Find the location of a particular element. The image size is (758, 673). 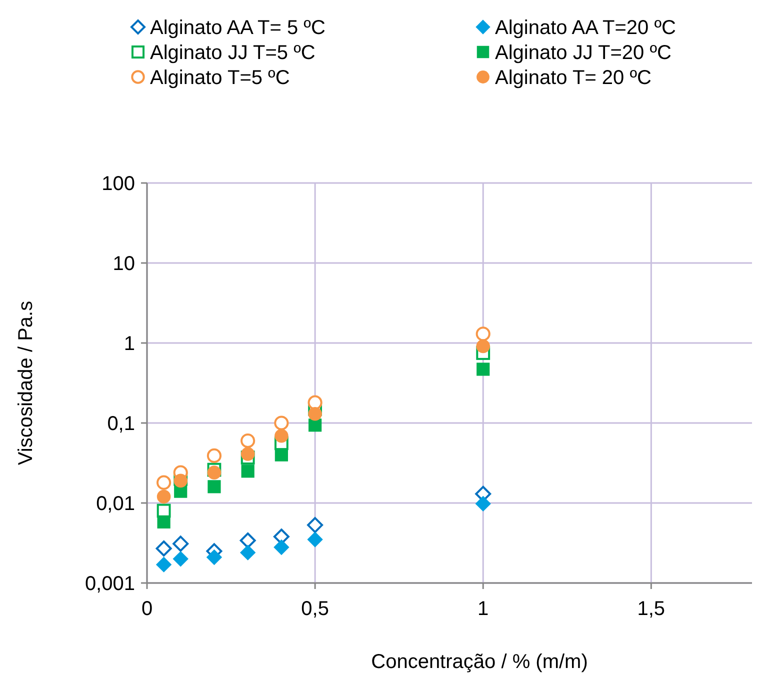

y-tick-label: 1 is located at coordinates (129, 344).